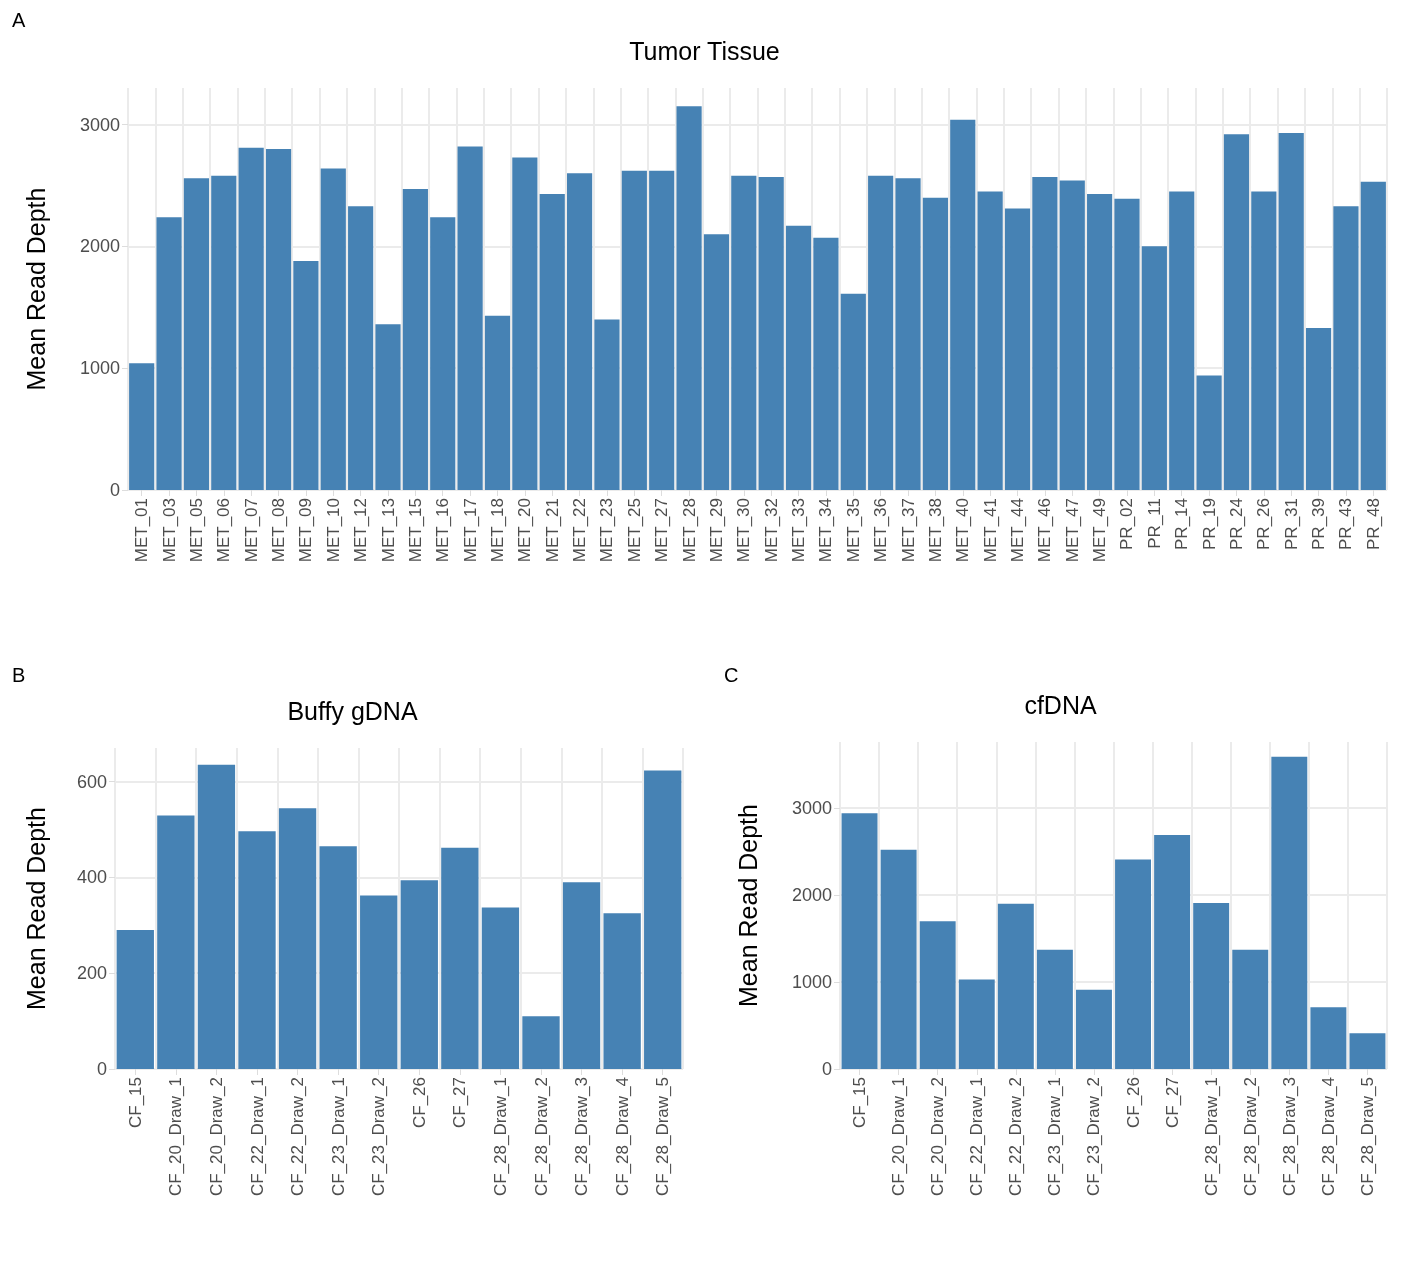 The height and width of the screenshot is (1279, 1409). What do you see at coordinates (279, 530) in the screenshot?
I see `x-tick-label: MET_08` at bounding box center [279, 530].